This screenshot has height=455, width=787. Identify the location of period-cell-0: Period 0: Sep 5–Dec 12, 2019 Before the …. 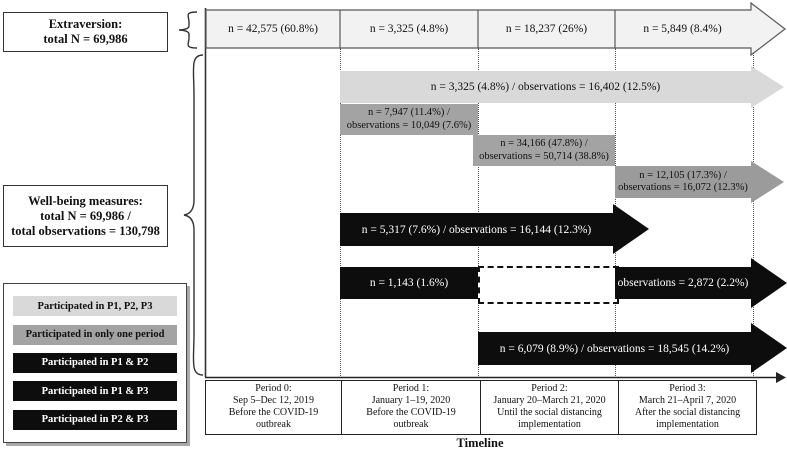
(274, 407).